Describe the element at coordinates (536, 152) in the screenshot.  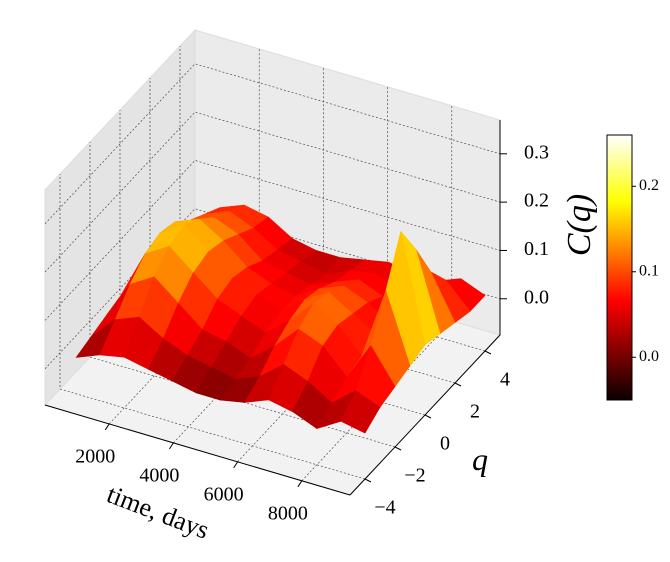
I see `z-tick-label: 0.3` at that location.